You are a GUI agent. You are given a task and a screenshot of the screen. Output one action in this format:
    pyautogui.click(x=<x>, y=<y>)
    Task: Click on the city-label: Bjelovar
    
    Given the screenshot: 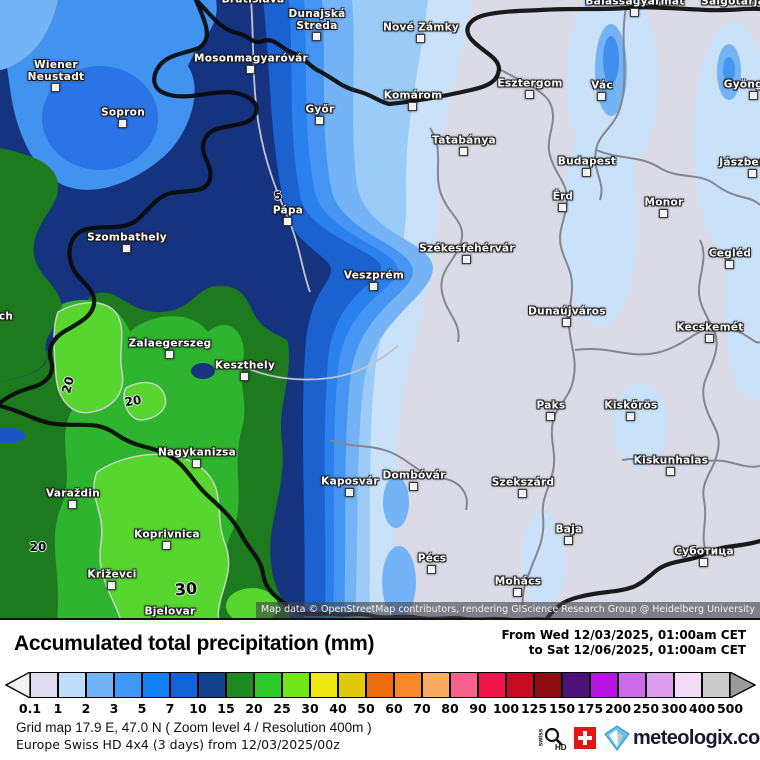 What is the action you would take?
    pyautogui.click(x=170, y=611)
    